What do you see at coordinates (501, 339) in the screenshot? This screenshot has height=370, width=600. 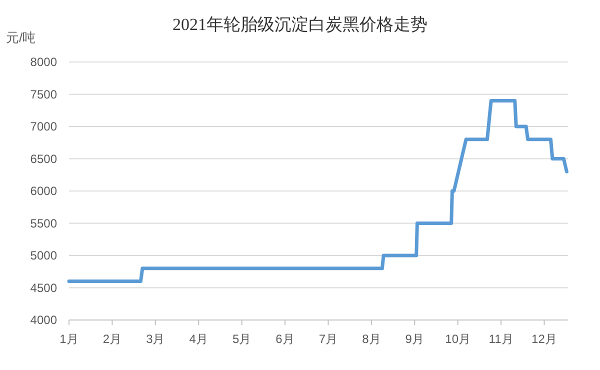 I see `x-tick-label: 11月` at bounding box center [501, 339].